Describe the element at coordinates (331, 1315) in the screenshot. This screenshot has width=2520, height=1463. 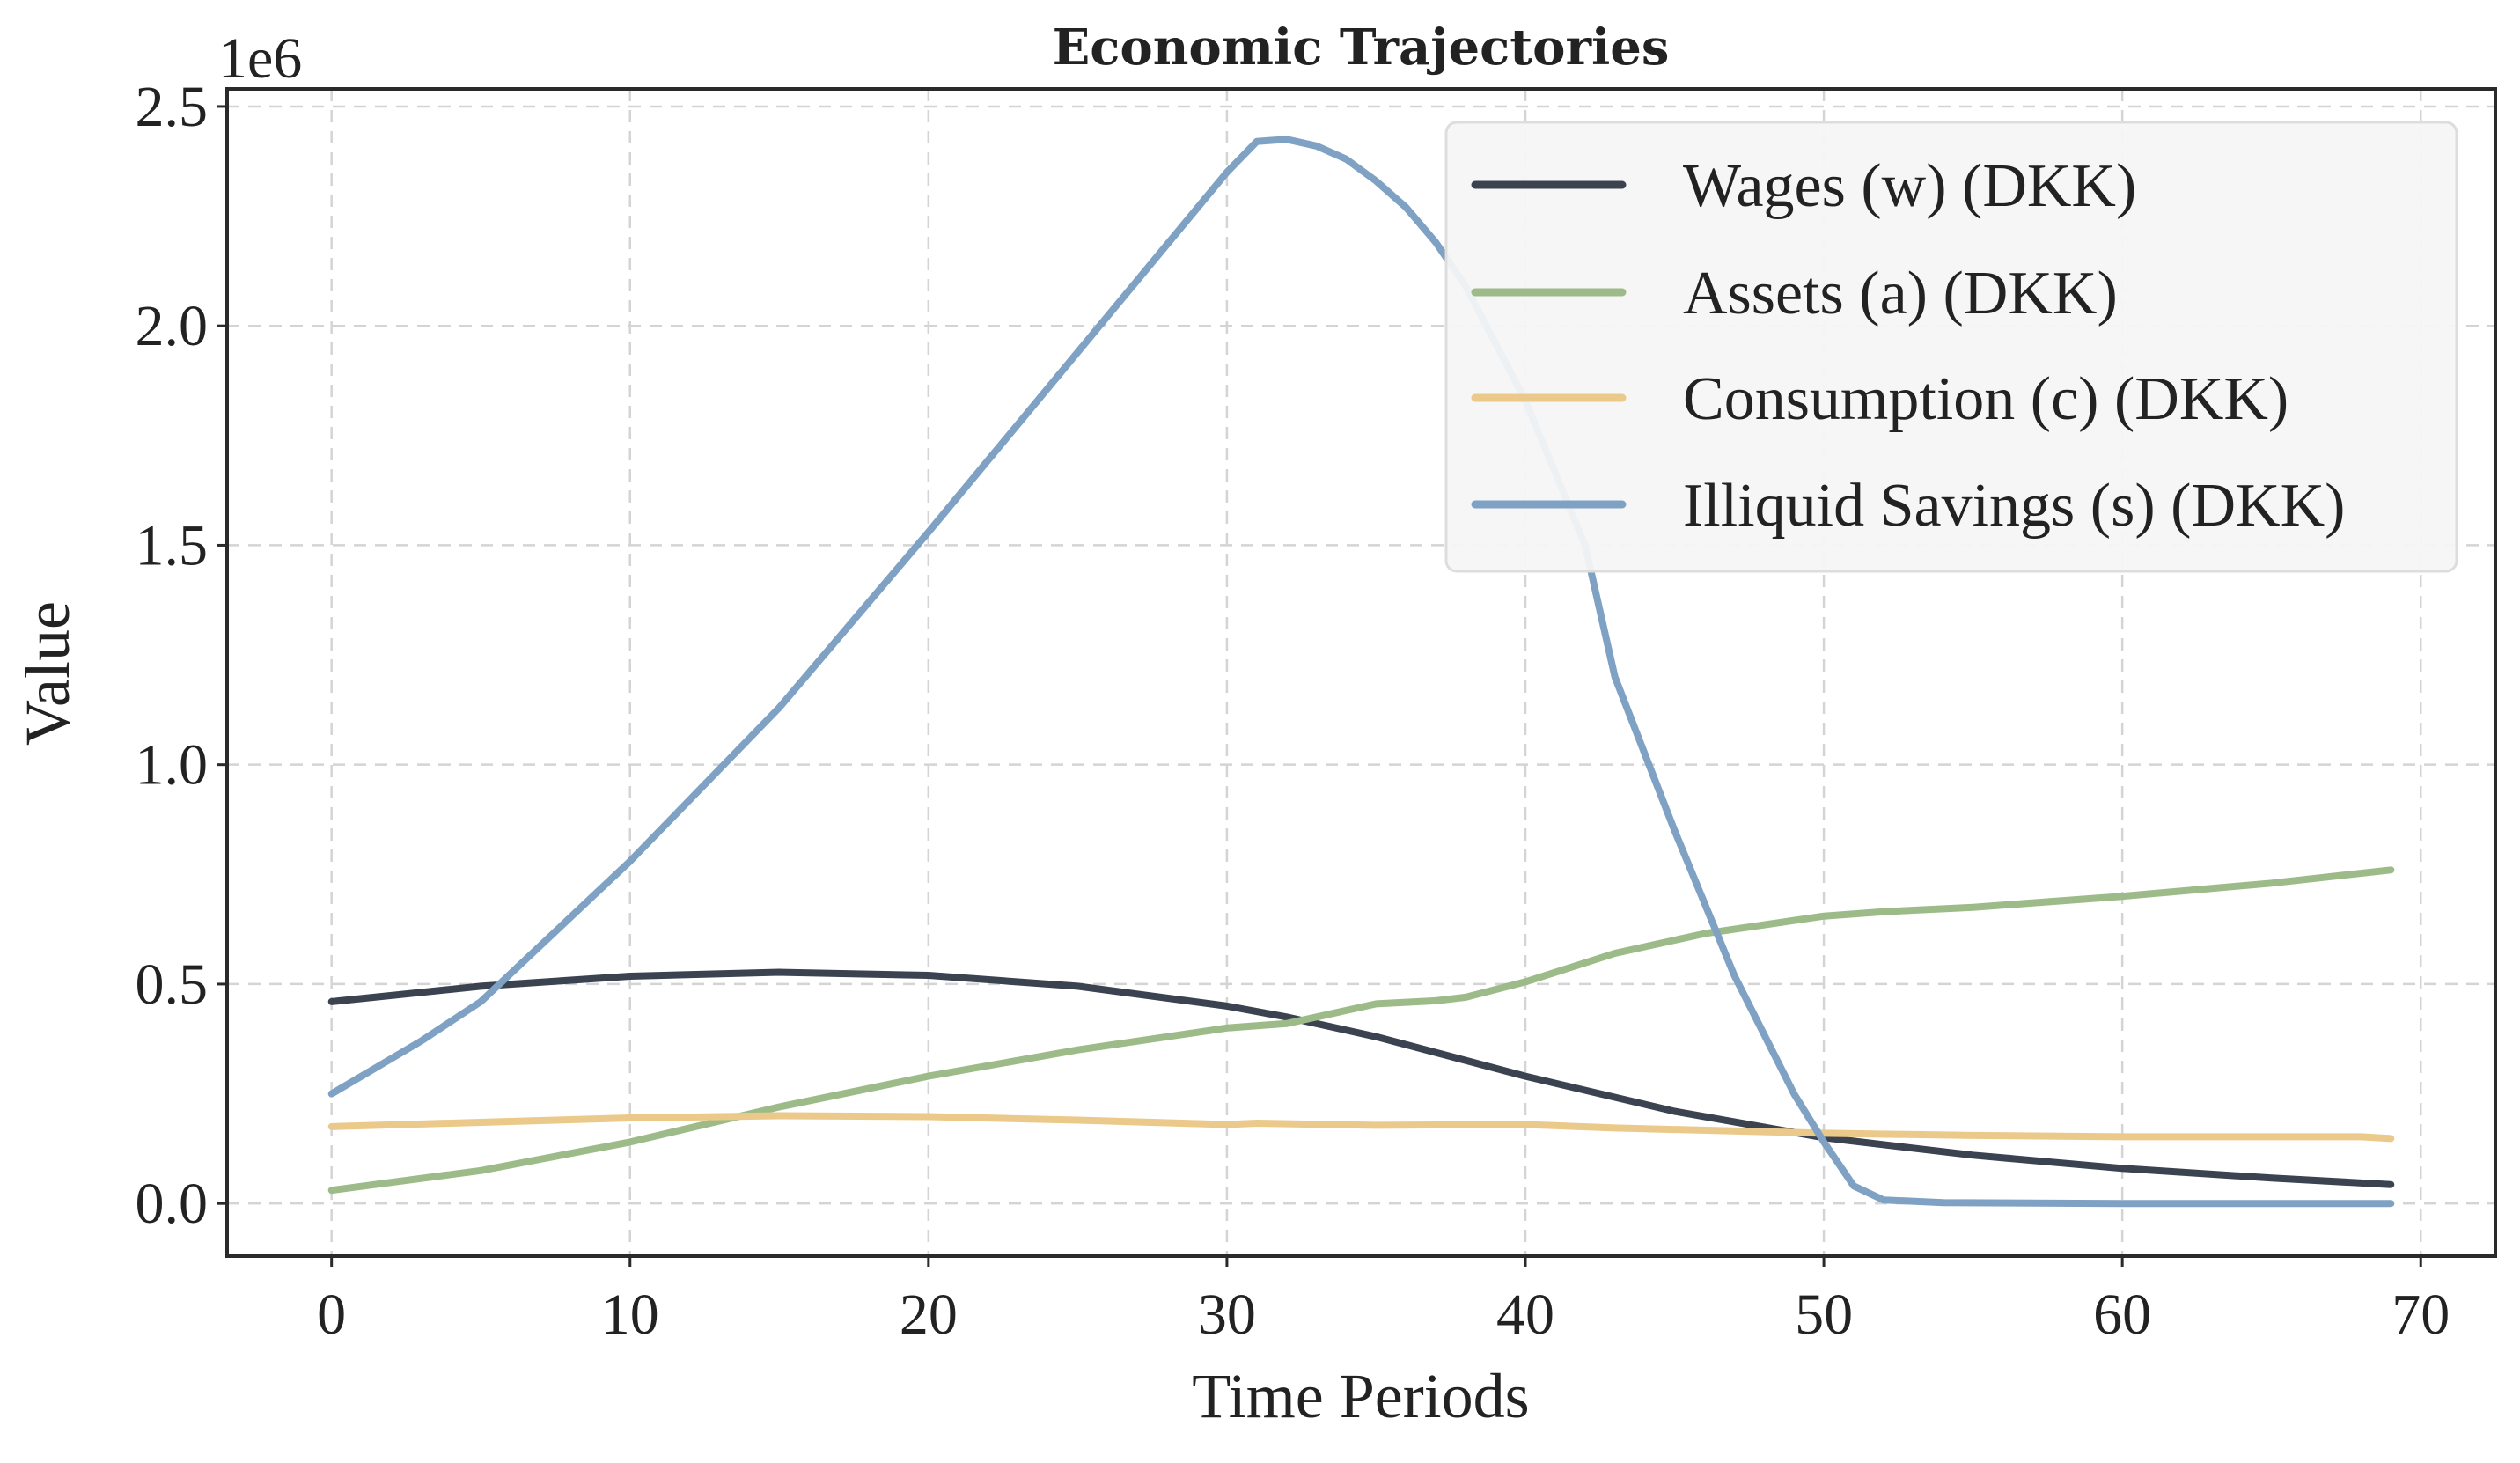
I see `x-tick-label: 0` at that location.